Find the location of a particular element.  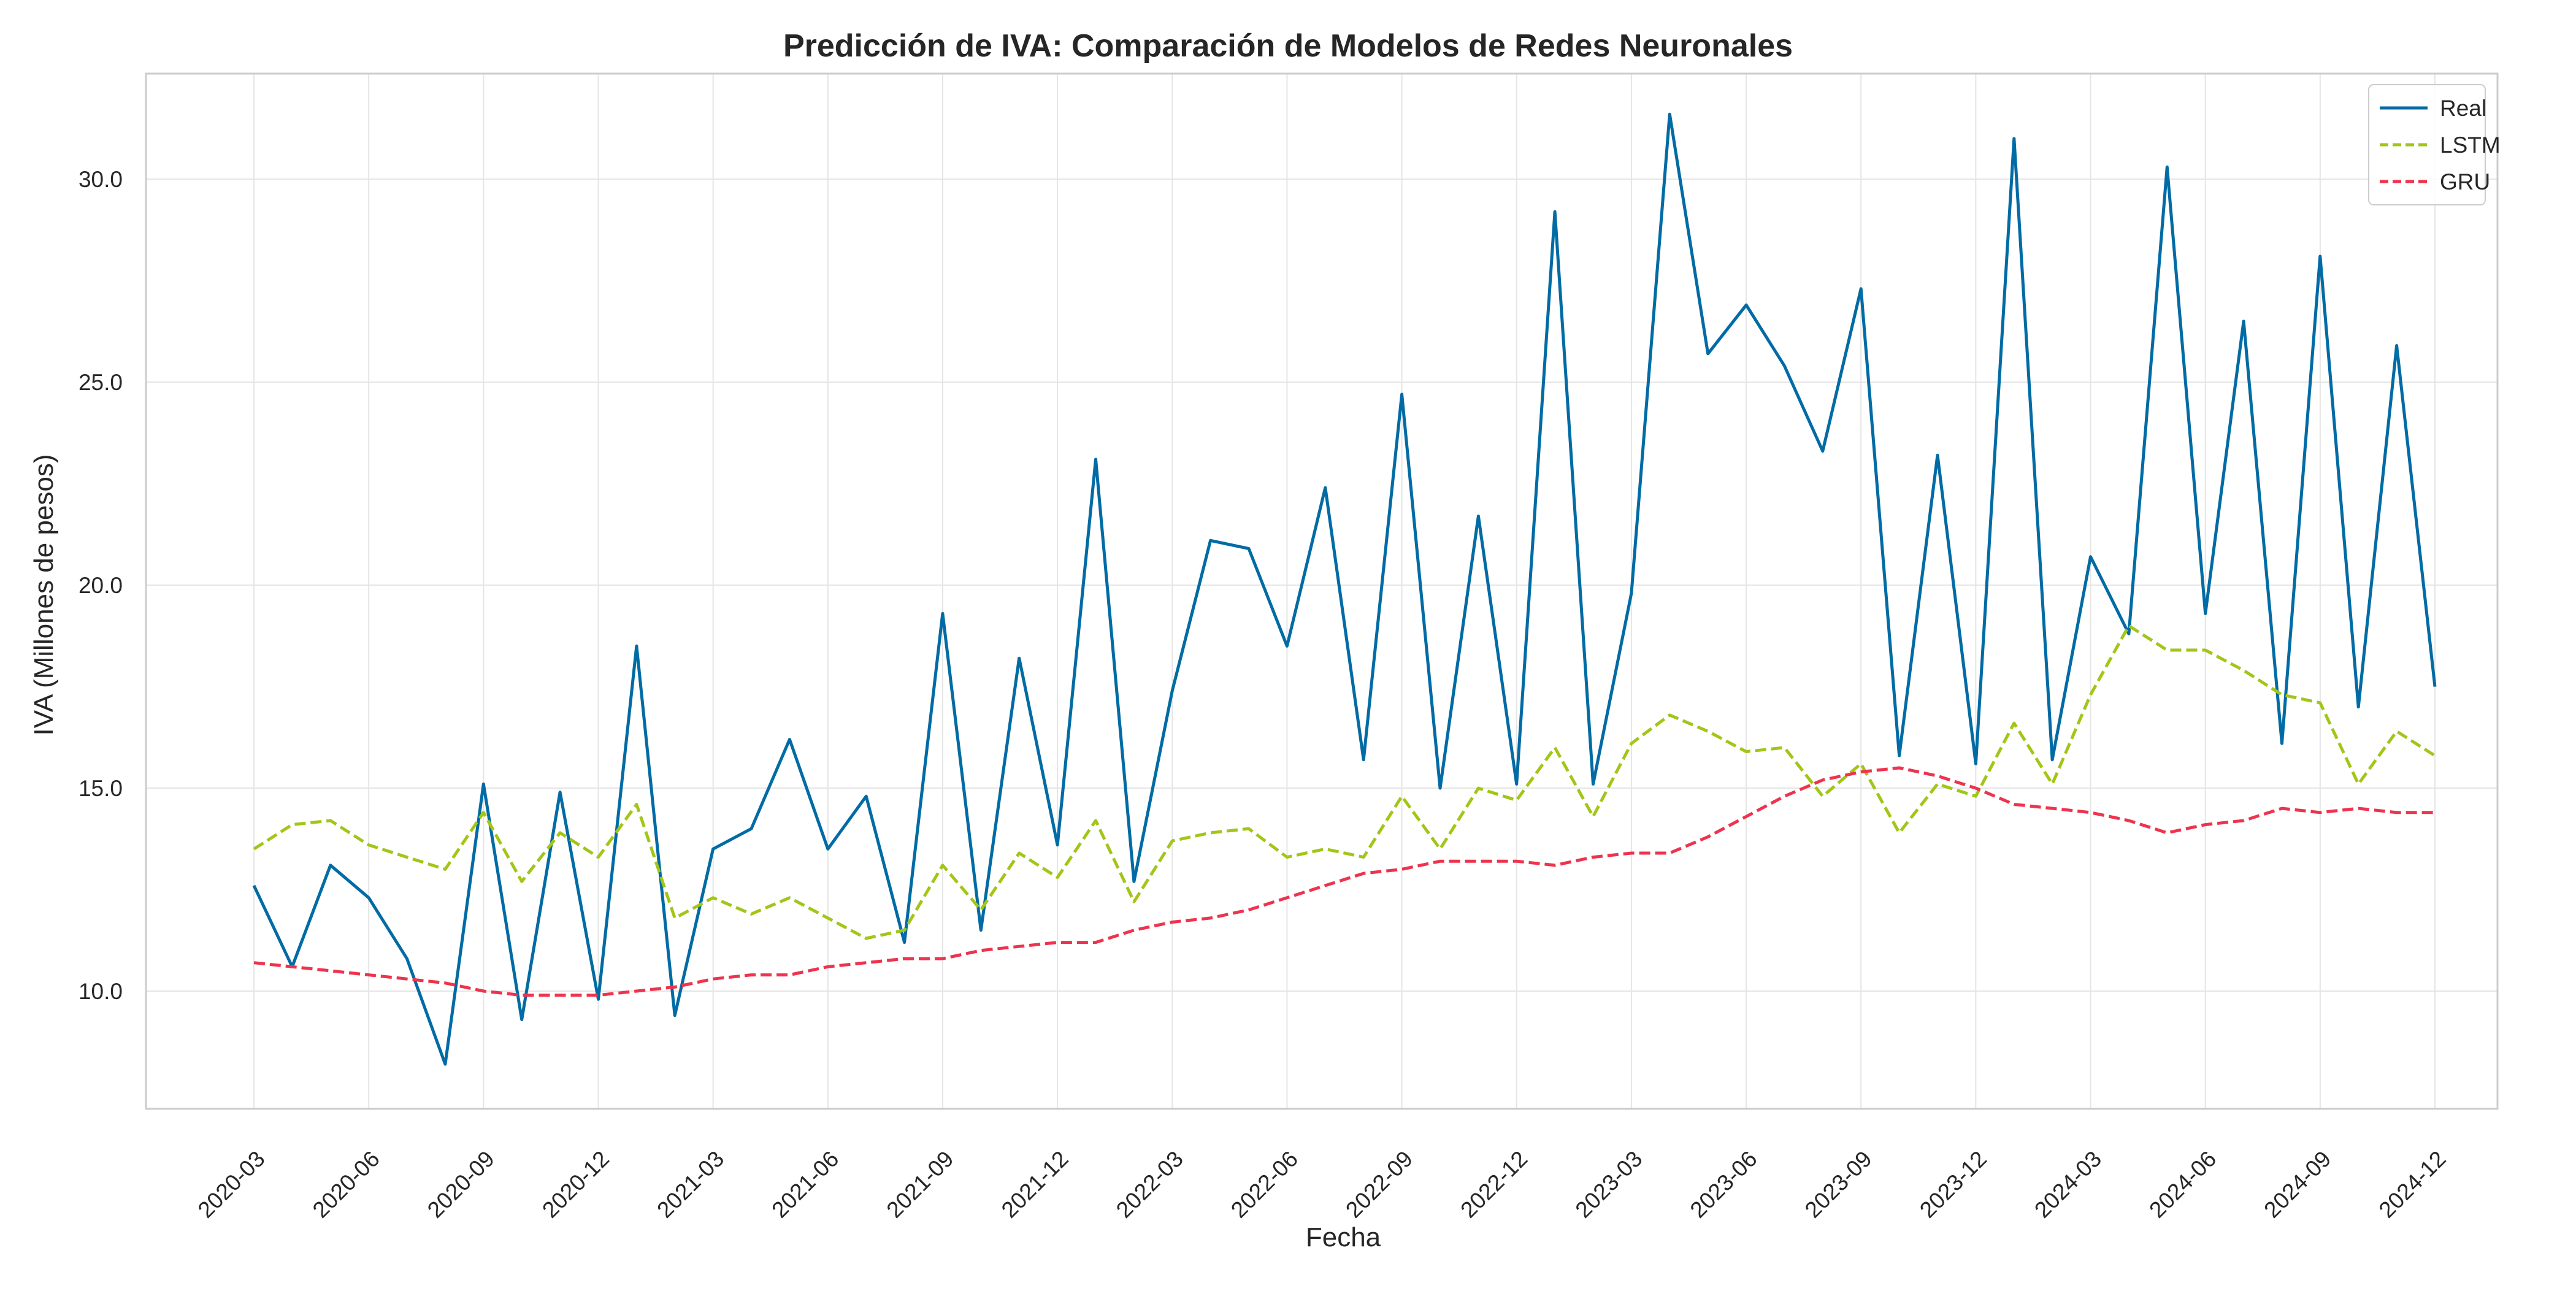

y-tick-label: 15.0 is located at coordinates (101, 788).